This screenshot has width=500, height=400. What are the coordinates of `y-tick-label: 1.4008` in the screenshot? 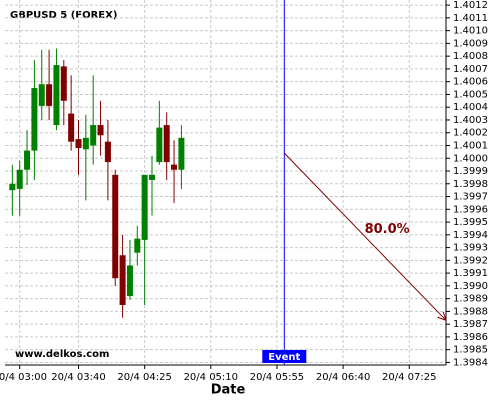 It's located at (470, 56).